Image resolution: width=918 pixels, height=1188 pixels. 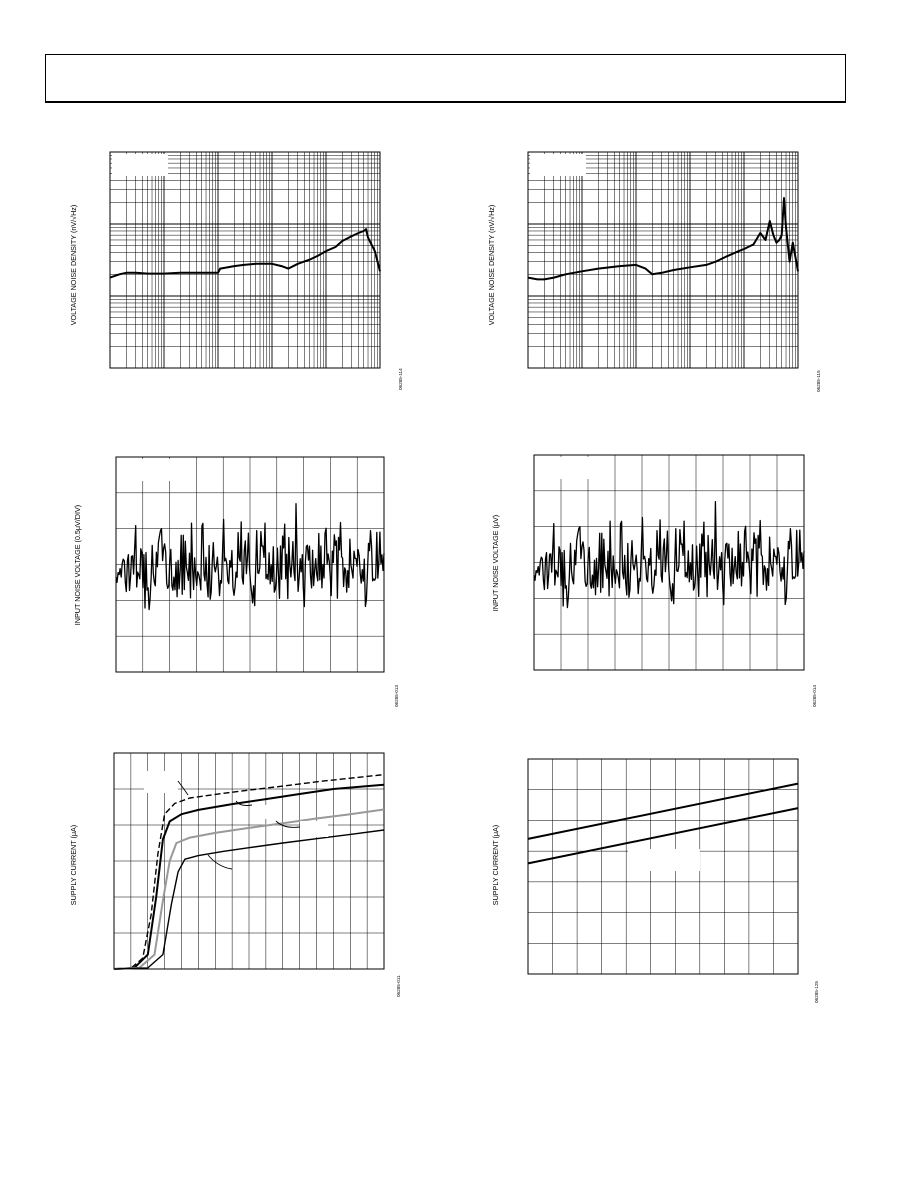 I want to click on svg-text:INPUT NOISE VOLTAGE (0.5μV/DIV: INPUT NOISE VOLTAGE (0.5μV/DIV), so click(x=77, y=565).